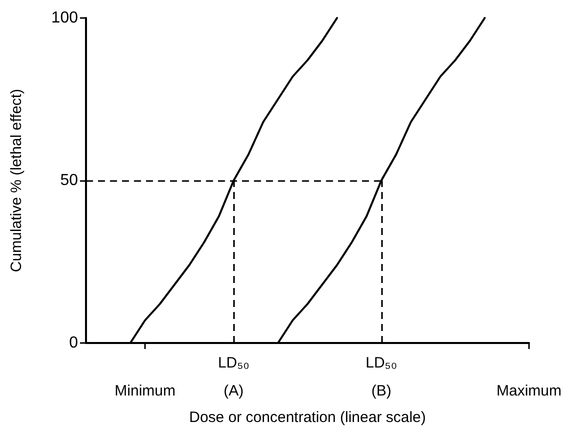  What do you see at coordinates (382, 377) in the screenshot?
I see `x-tick-label: LD₅₀ (B)` at bounding box center [382, 377].